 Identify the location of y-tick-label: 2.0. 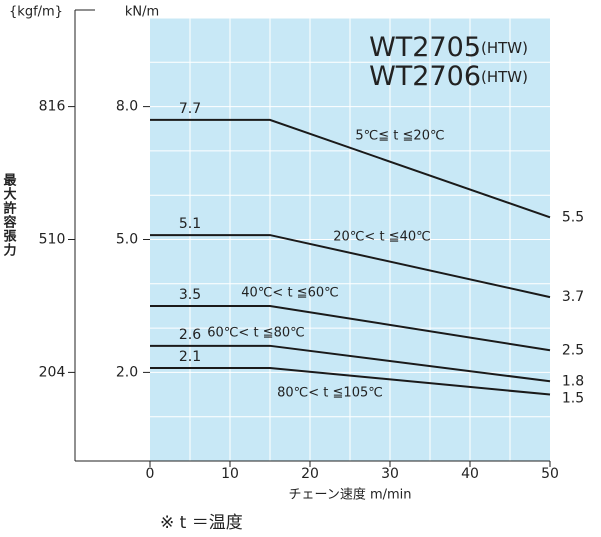
(127, 372).